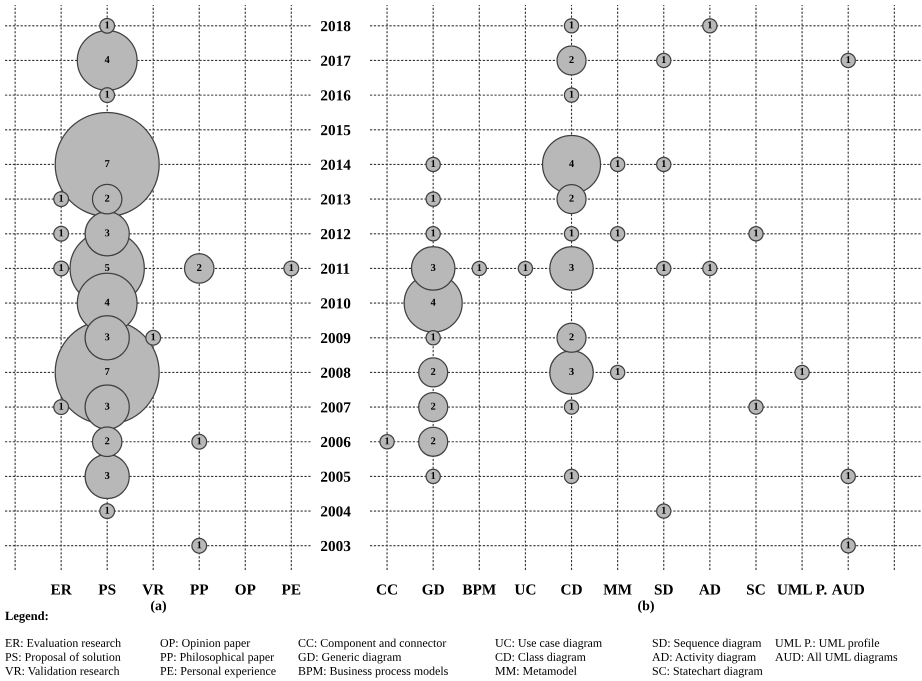  What do you see at coordinates (827, 644) in the screenshot?
I see `text: UML P.: UML profile` at bounding box center [827, 644].